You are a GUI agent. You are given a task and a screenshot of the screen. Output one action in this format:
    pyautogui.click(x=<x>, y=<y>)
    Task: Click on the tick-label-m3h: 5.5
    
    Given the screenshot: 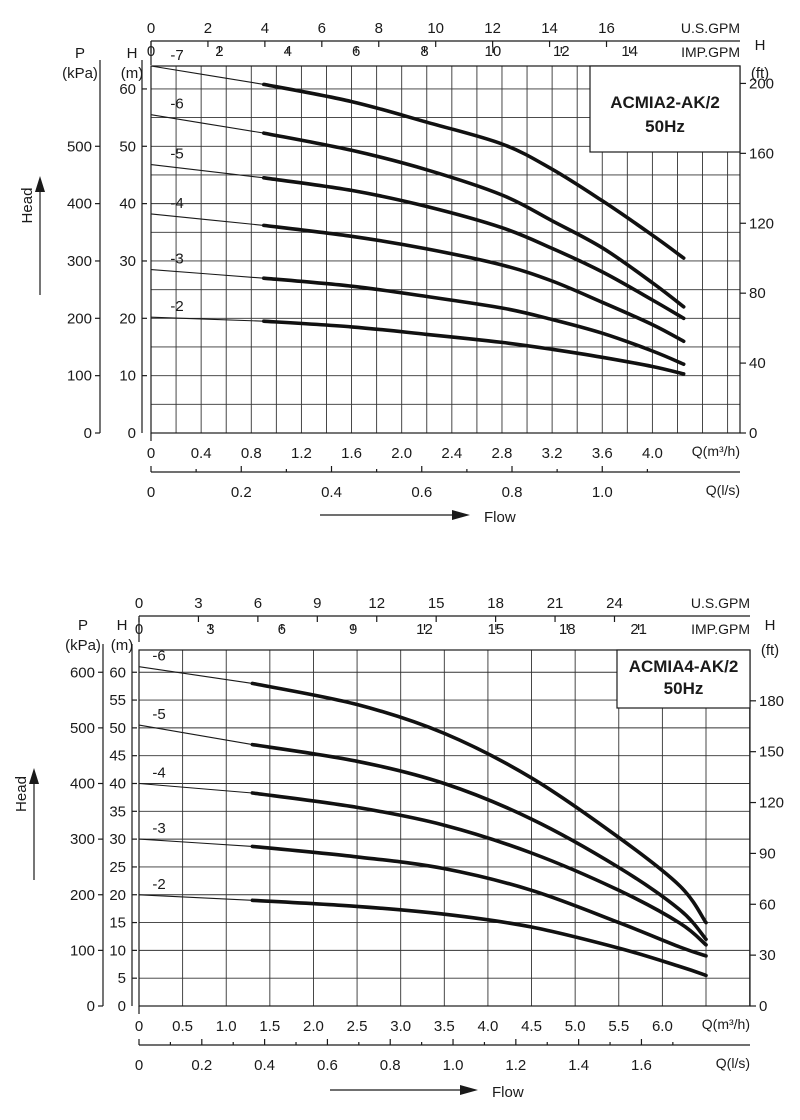 What is the action you would take?
    pyautogui.click(x=618, y=1026)
    